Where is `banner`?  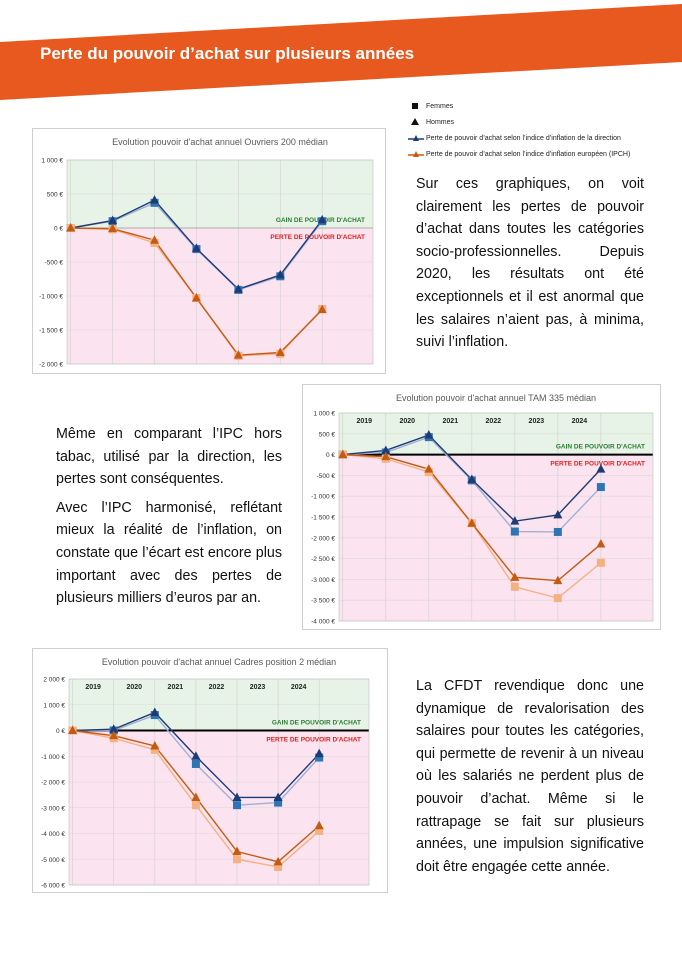 banner is located at coordinates (341, 52).